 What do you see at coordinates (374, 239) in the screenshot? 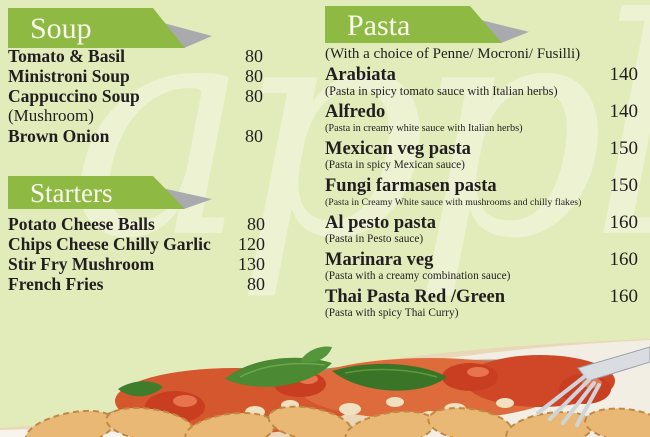
I see `item-desc: (Pasta in Pesto sauce)` at bounding box center [374, 239].